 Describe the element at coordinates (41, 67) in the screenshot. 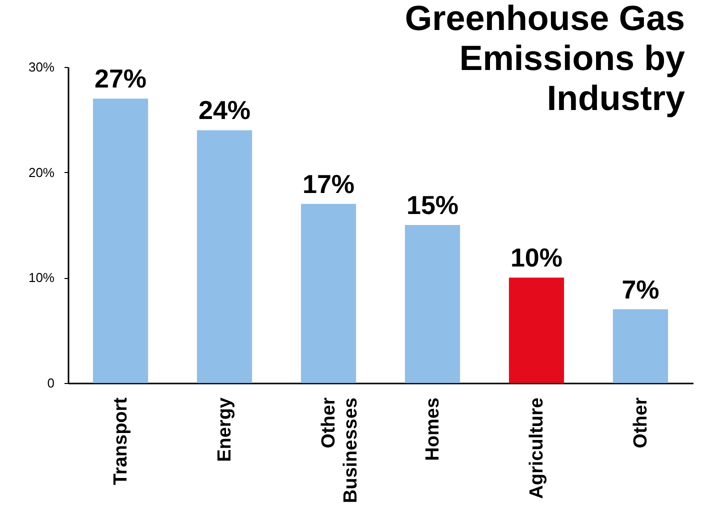

I see `y-tick-label: 30%` at that location.